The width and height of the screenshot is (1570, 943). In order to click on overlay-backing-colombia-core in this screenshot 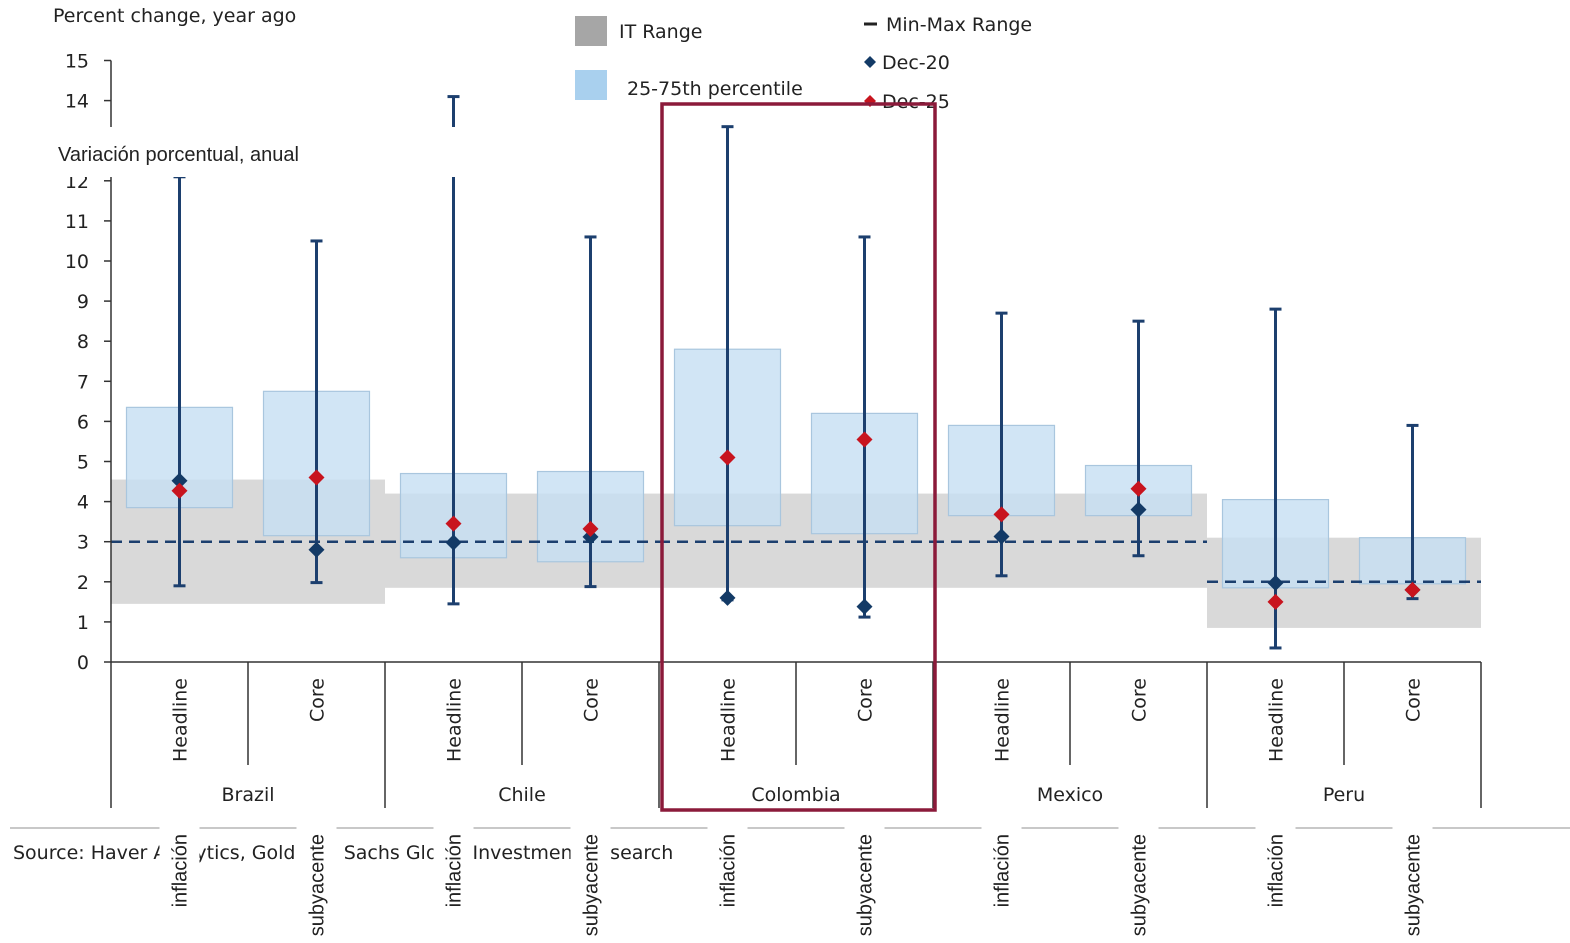, I will do `click(864, 884)`.